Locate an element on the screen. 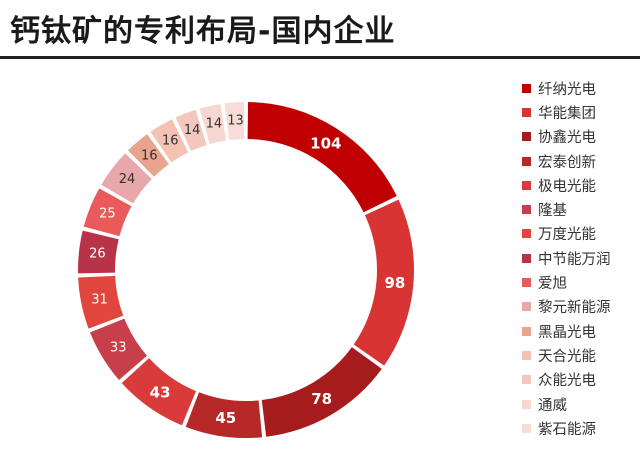 The image size is (640, 474). legend-item: 纤纳光电 is located at coordinates (580, 88).